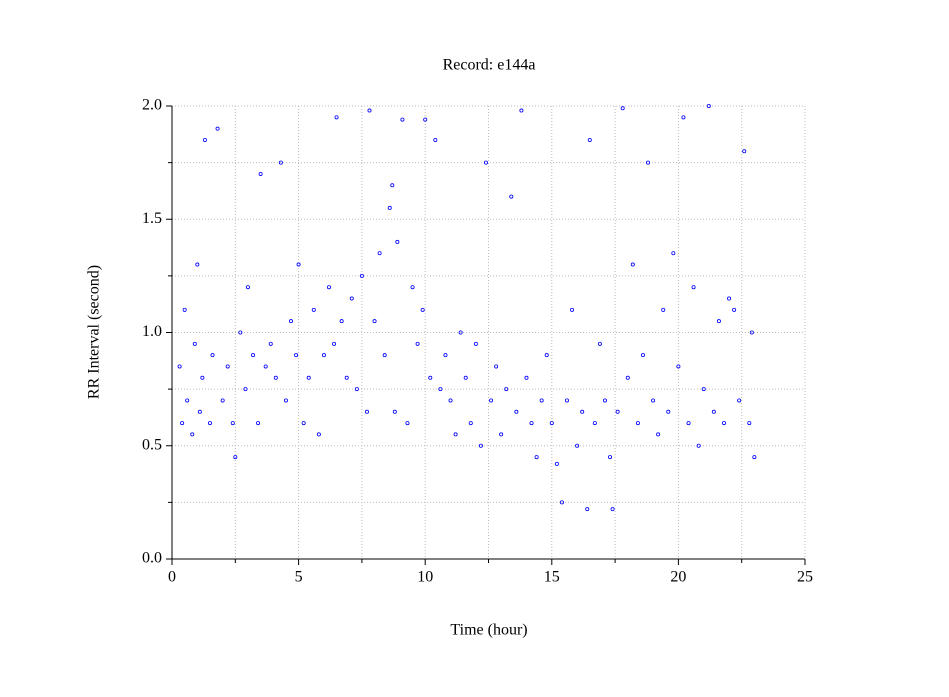  Describe the element at coordinates (488, 630) in the screenshot. I see `x-axis-label: Time (hour)` at that location.